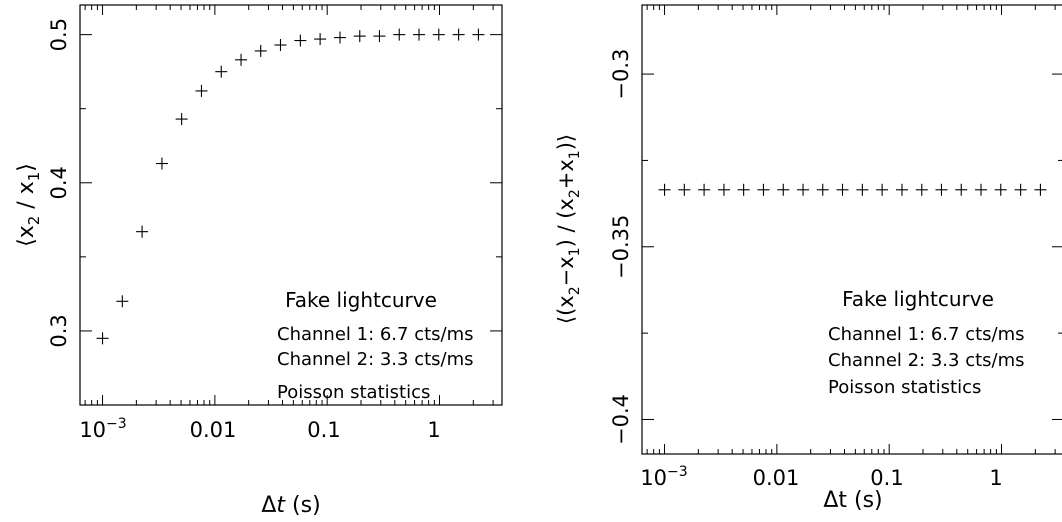  I want to click on right-data-points, so click(852, 189).